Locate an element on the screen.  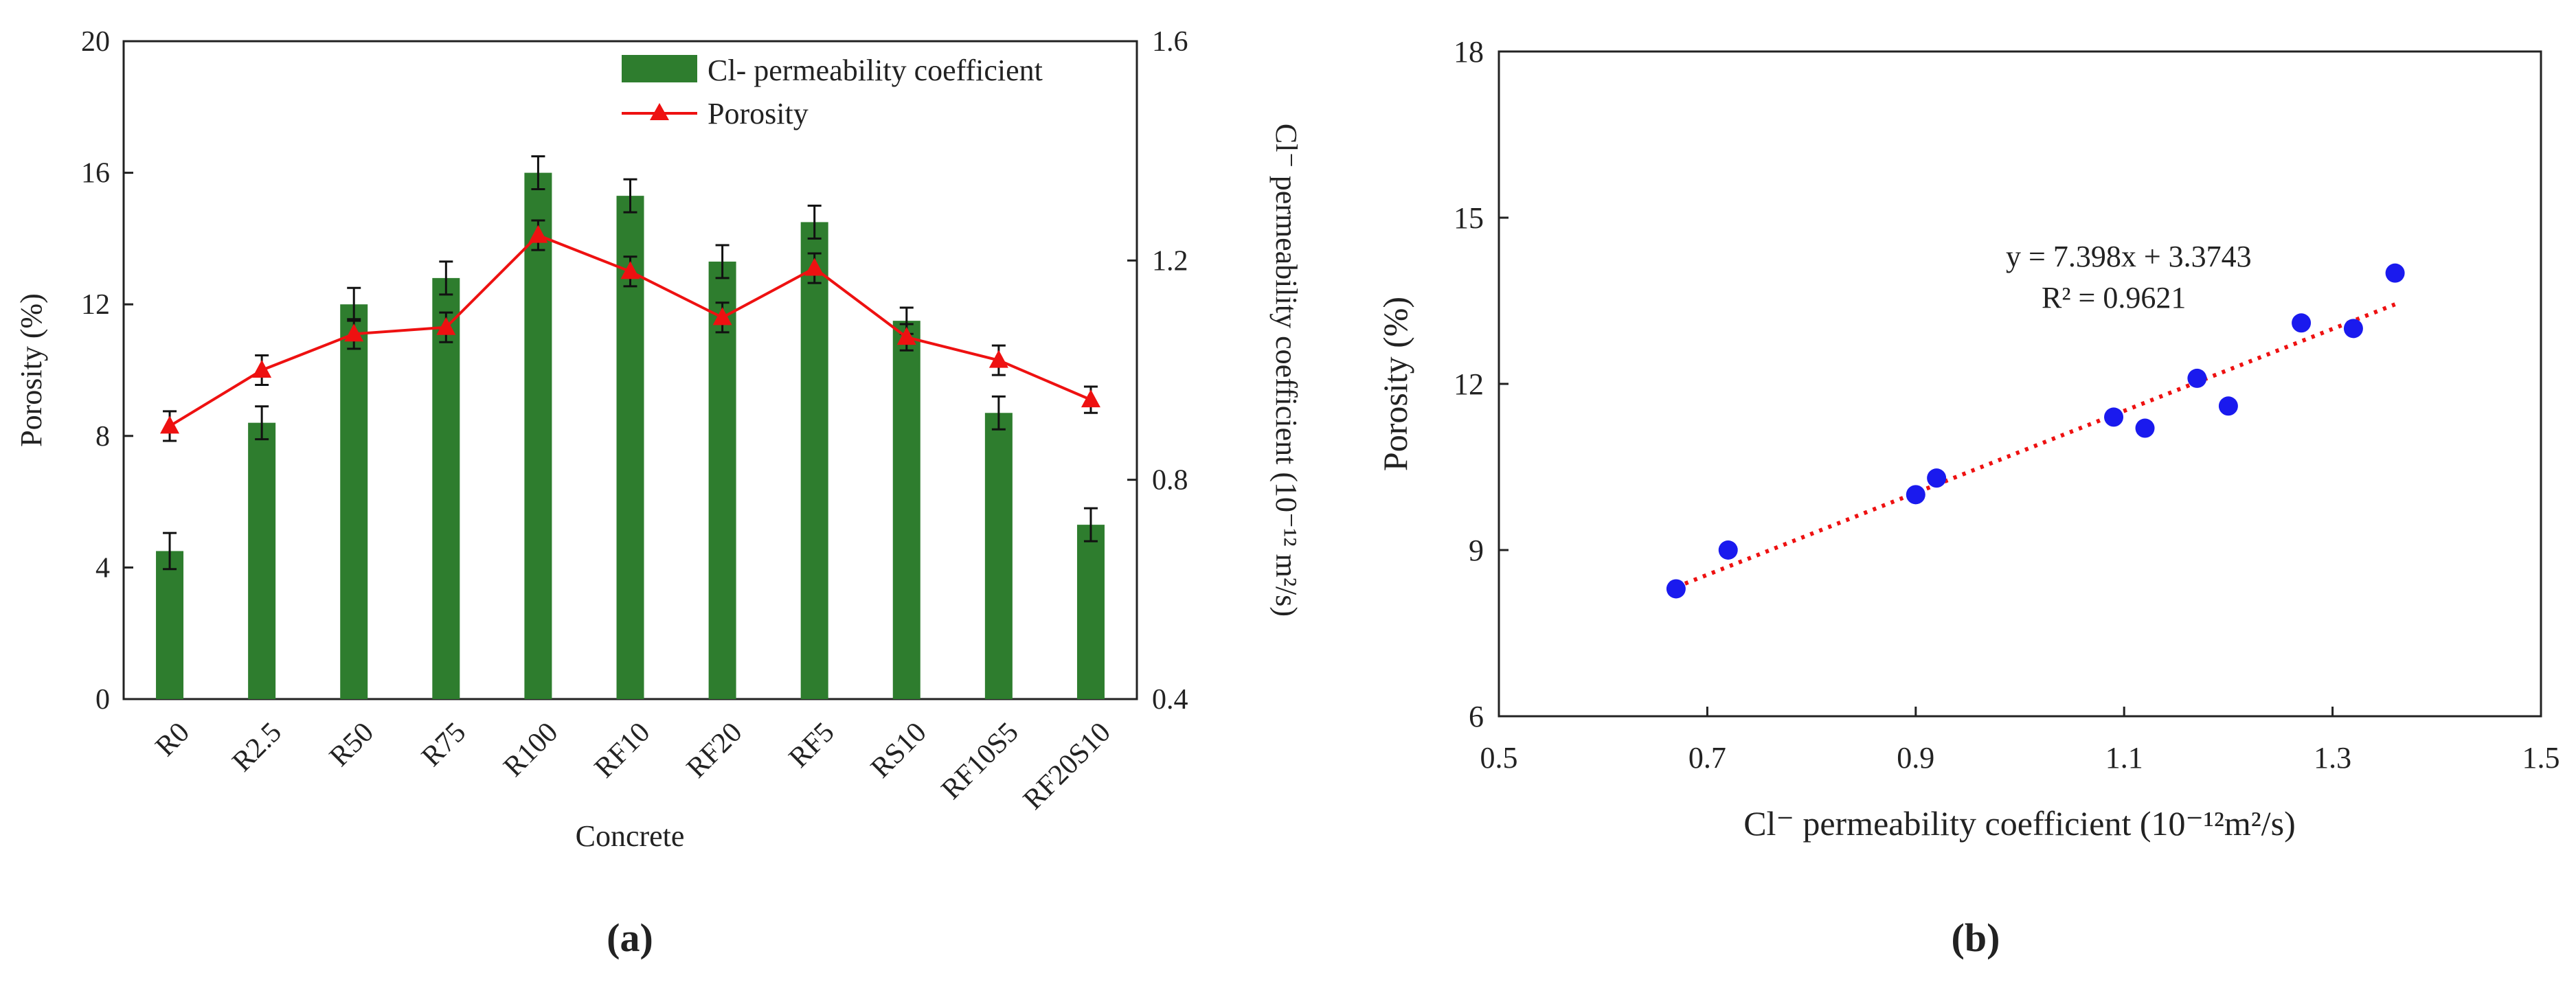
legend-line-label: Porosity is located at coordinates (758, 113).